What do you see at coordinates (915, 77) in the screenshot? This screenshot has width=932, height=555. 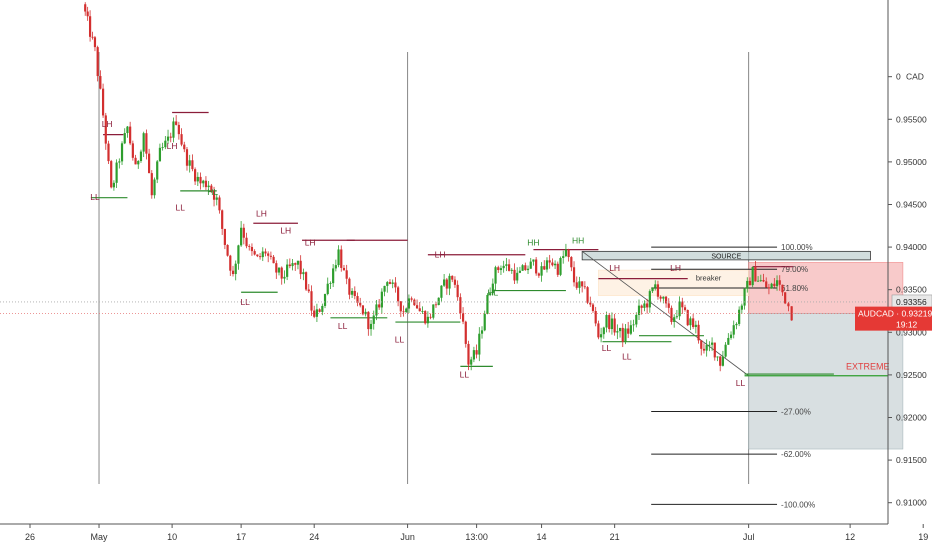 I see `currency-label: CAD` at bounding box center [915, 77].